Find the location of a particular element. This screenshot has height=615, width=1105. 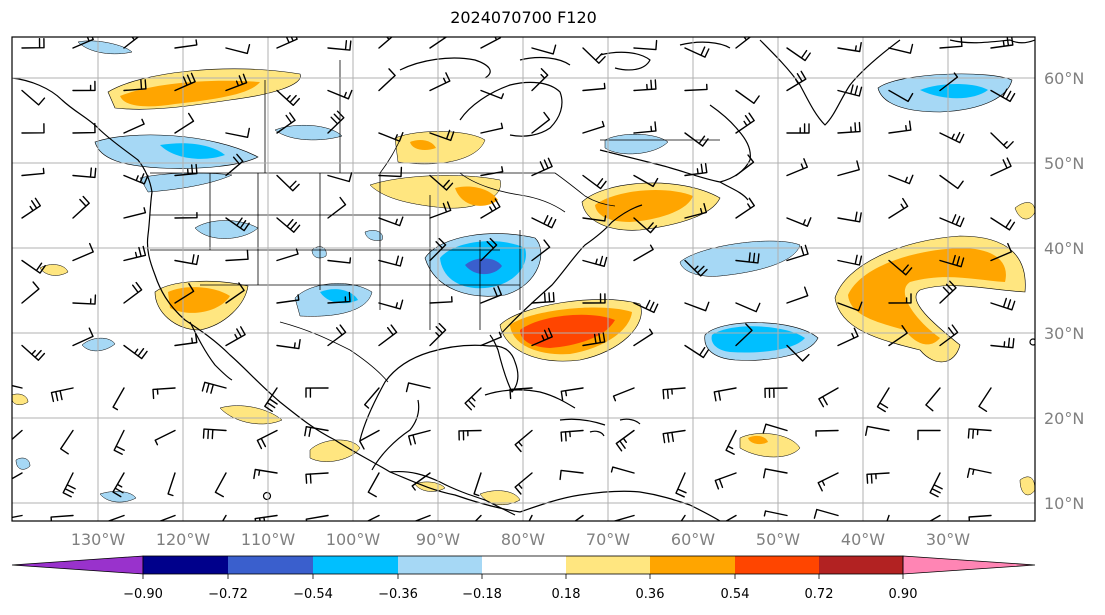

lon-label: 70°W is located at coordinates (608, 539).